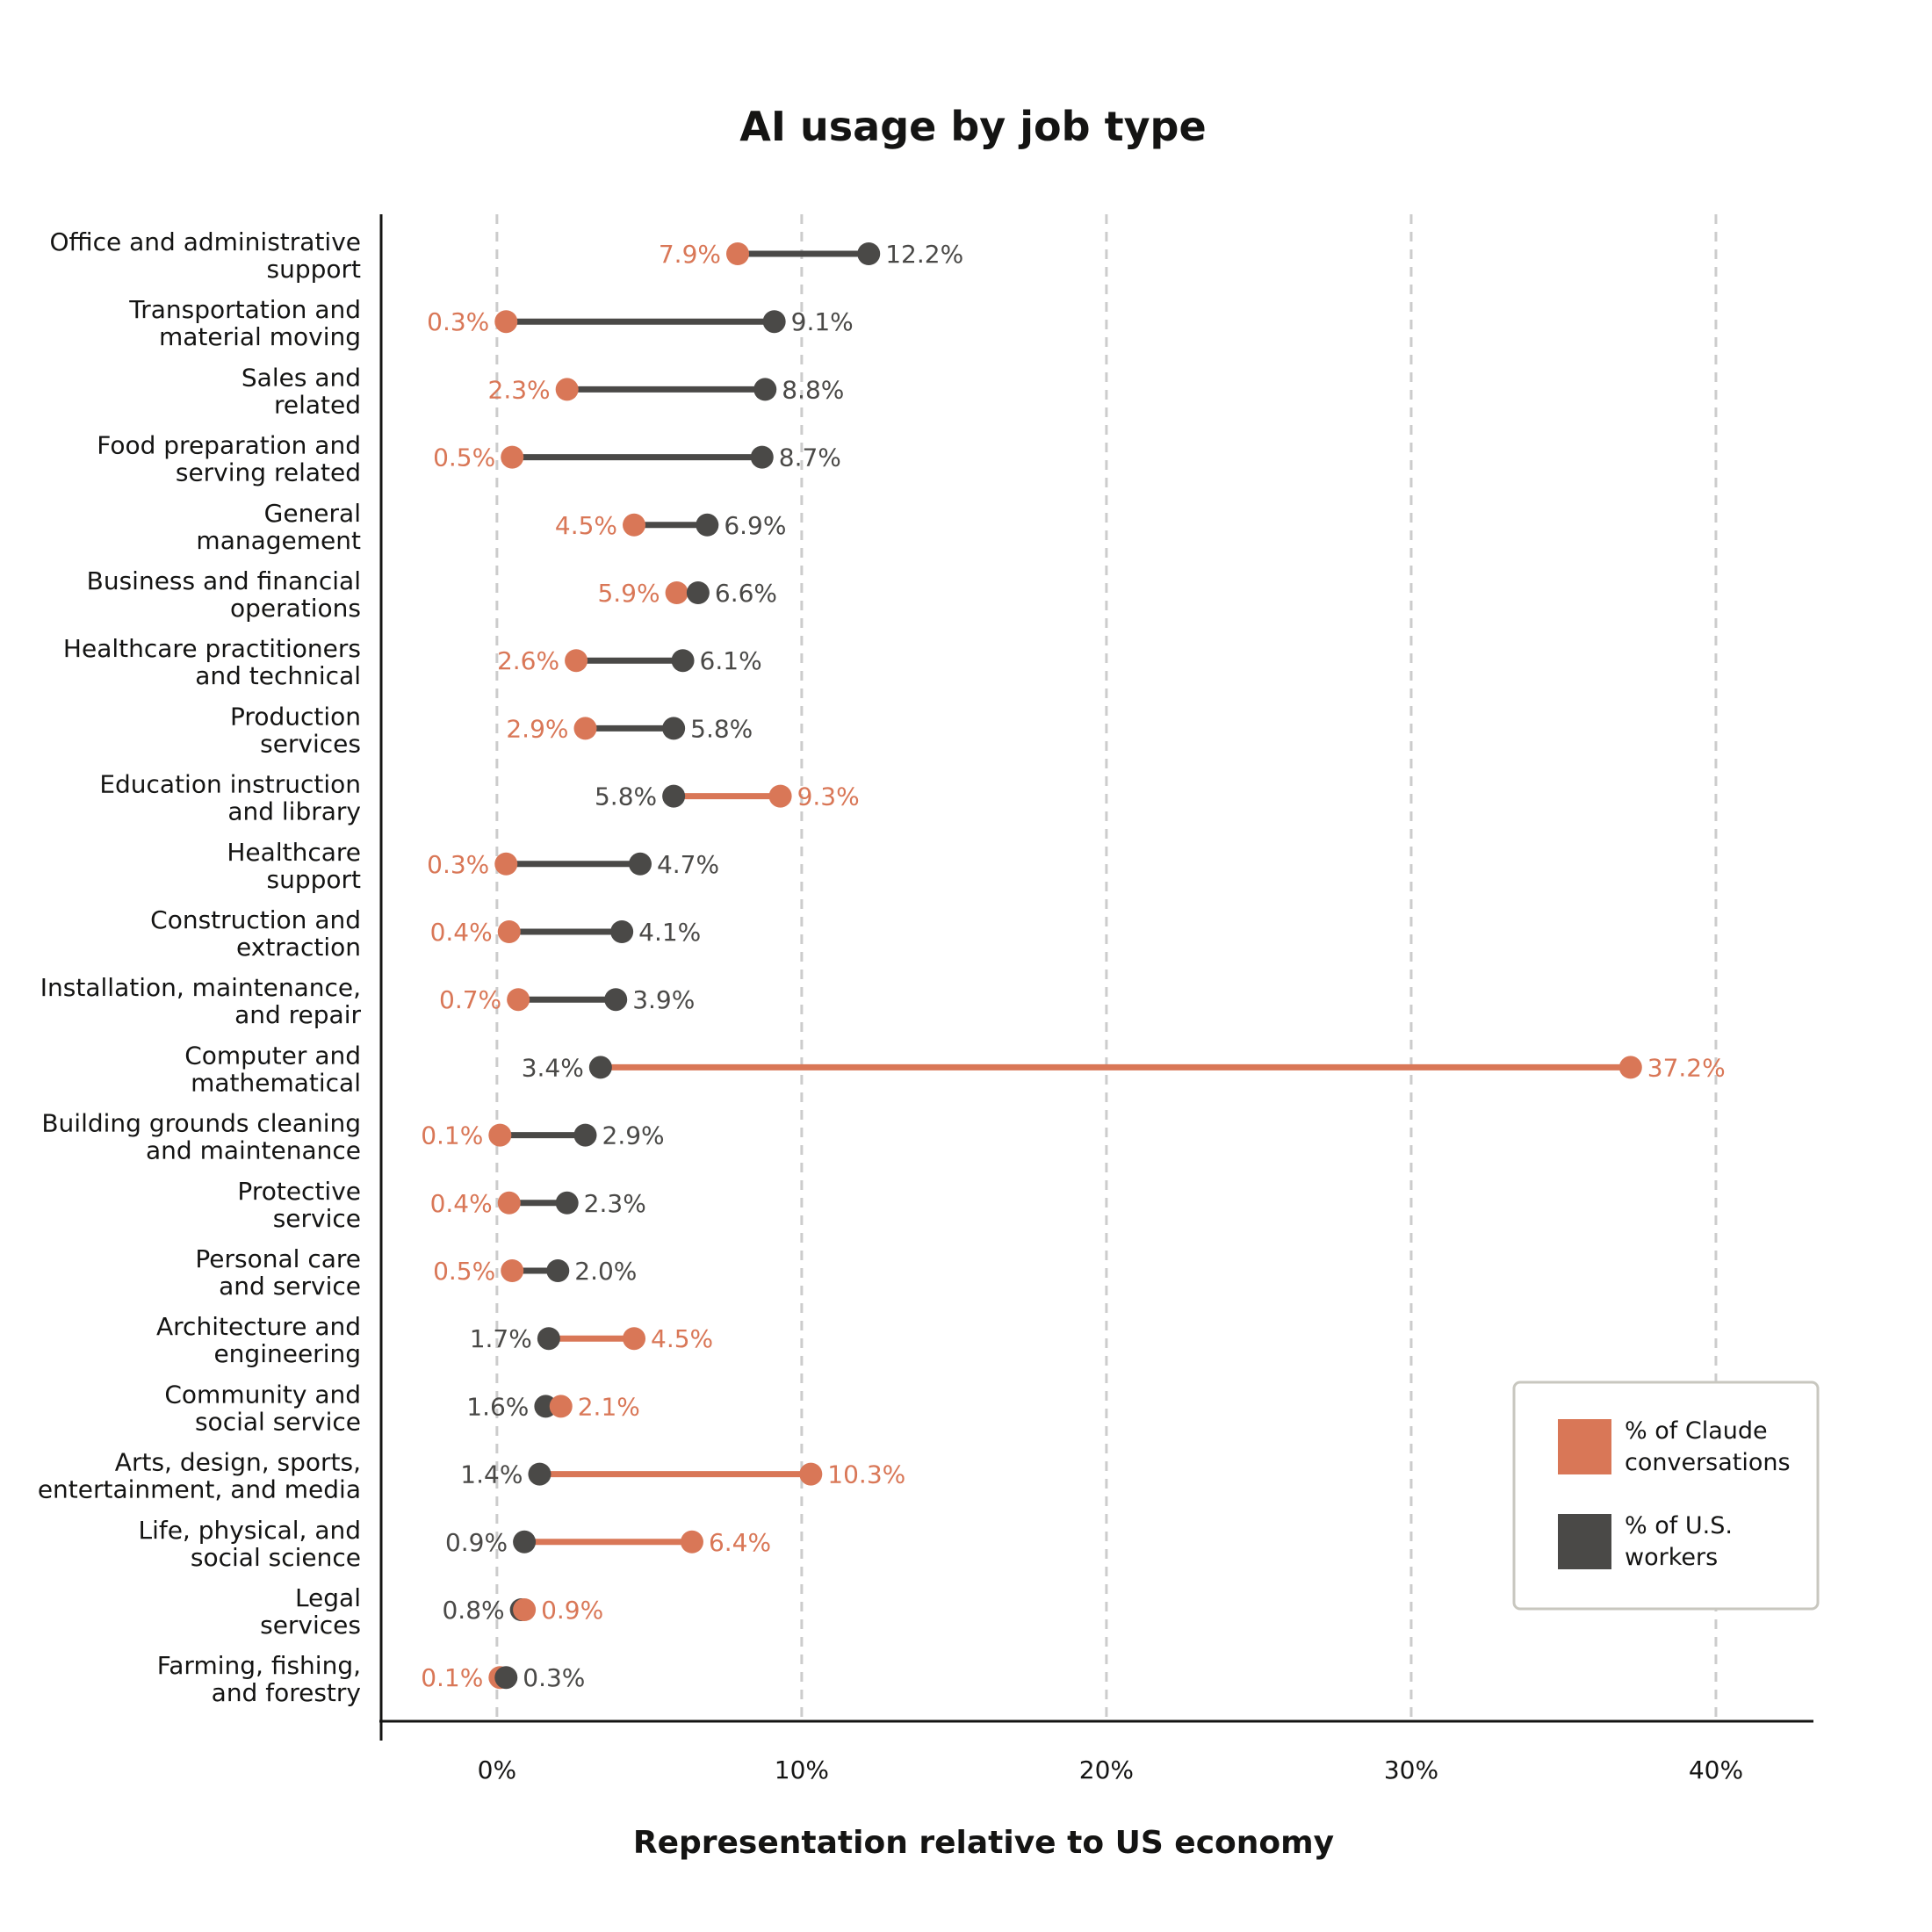 Image resolution: width=1932 pixels, height=1932 pixels. What do you see at coordinates (1708, 1447) in the screenshot?
I see `legend-label: % of Claude conversations` at bounding box center [1708, 1447].